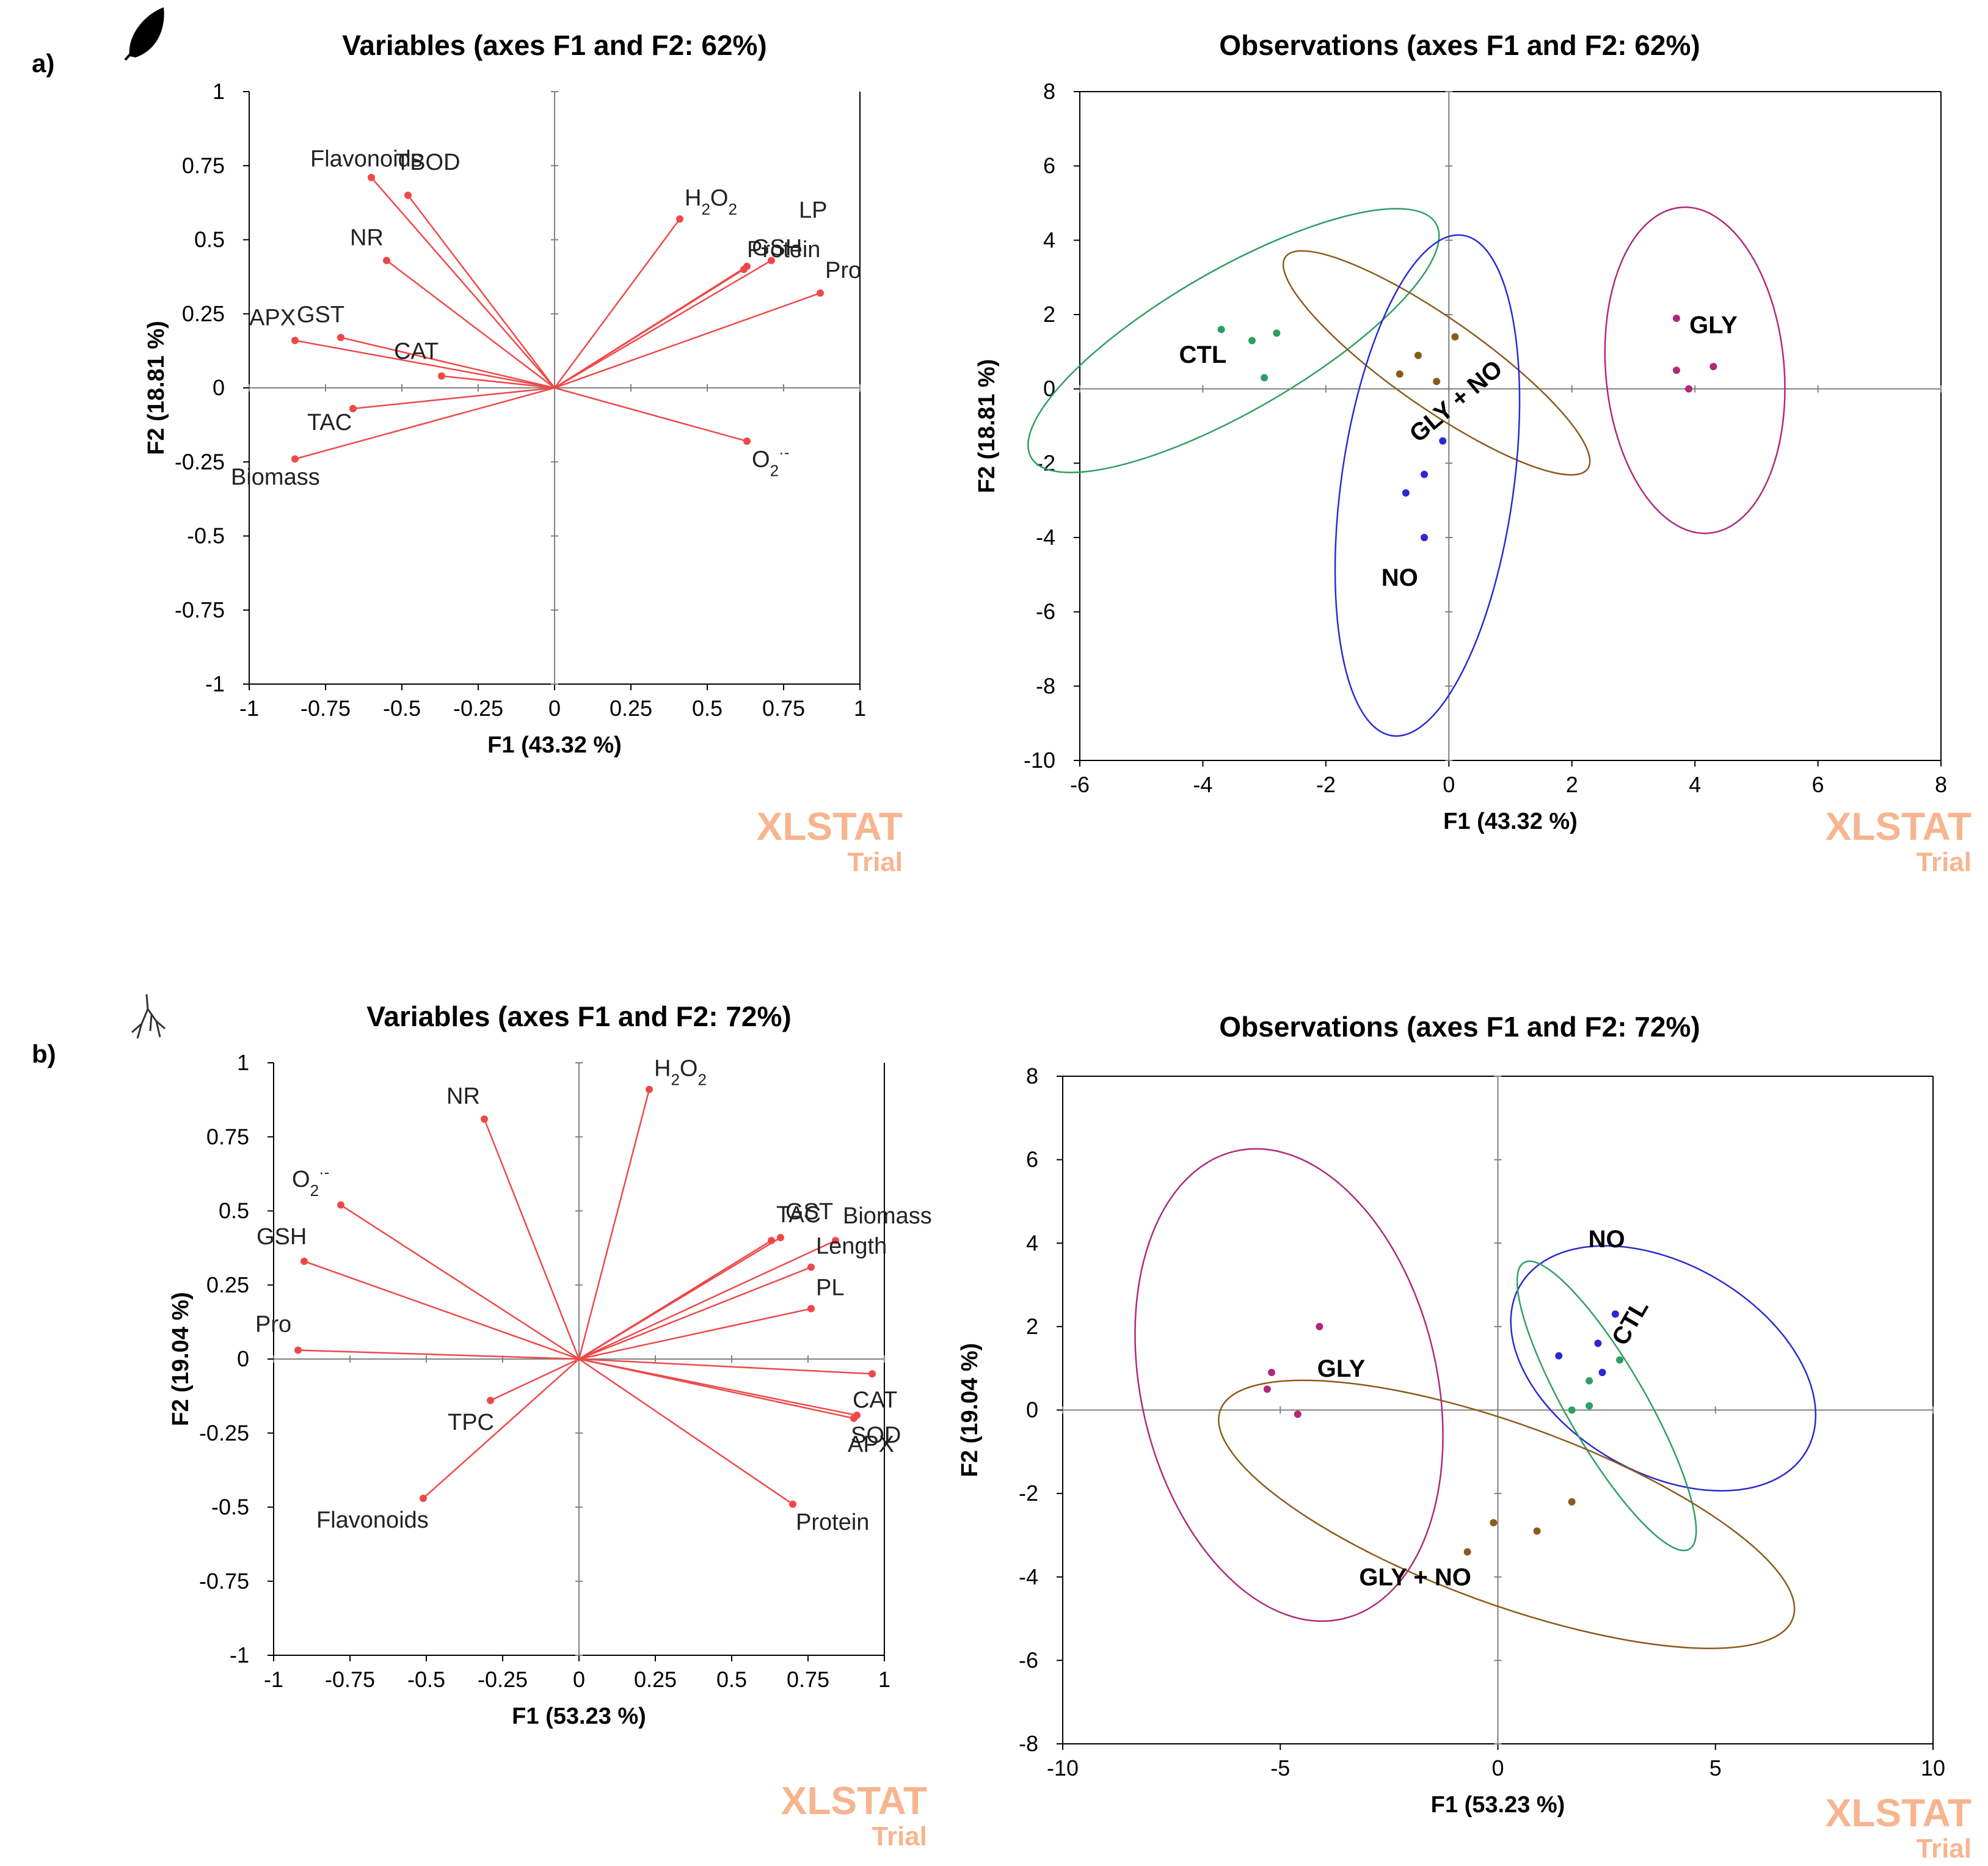 This screenshot has height=1866, width=1988. I want to click on x-tick-label: 2, so click(1572, 785).